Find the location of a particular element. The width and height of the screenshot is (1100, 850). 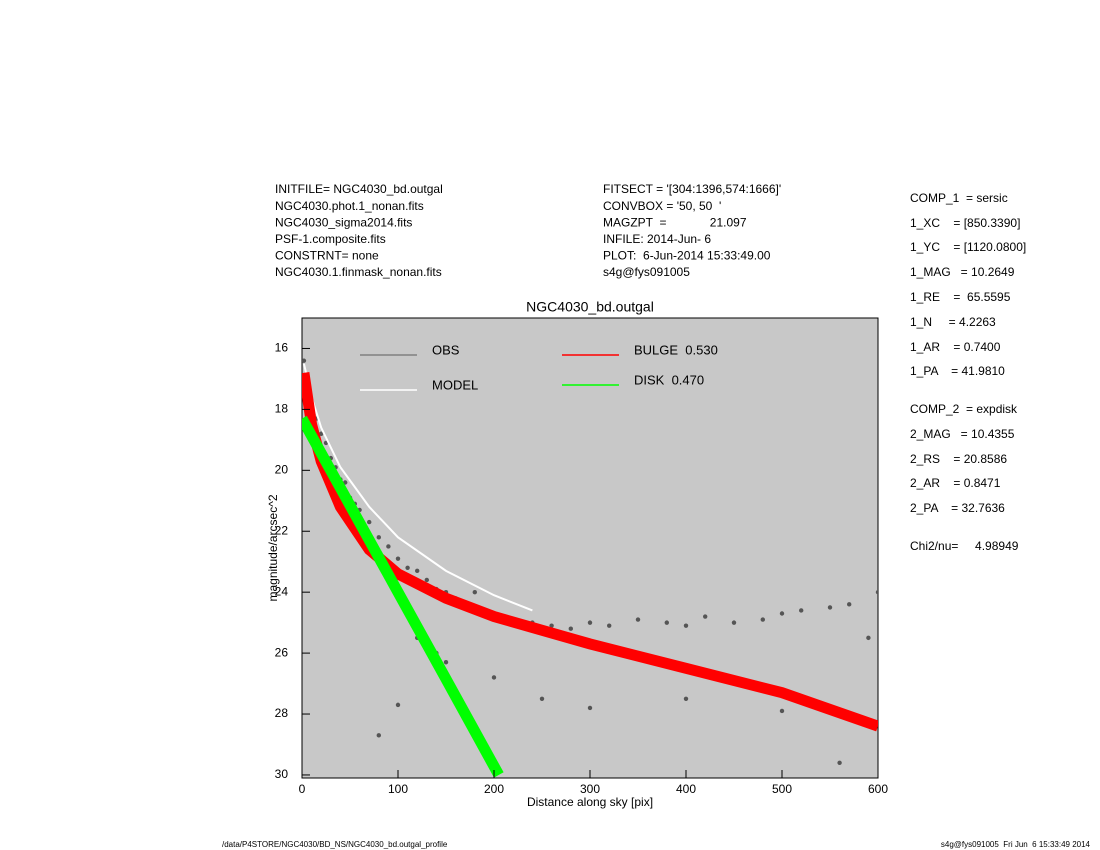

chart-title: NGC4030_bd.outgal is located at coordinates (590, 307).